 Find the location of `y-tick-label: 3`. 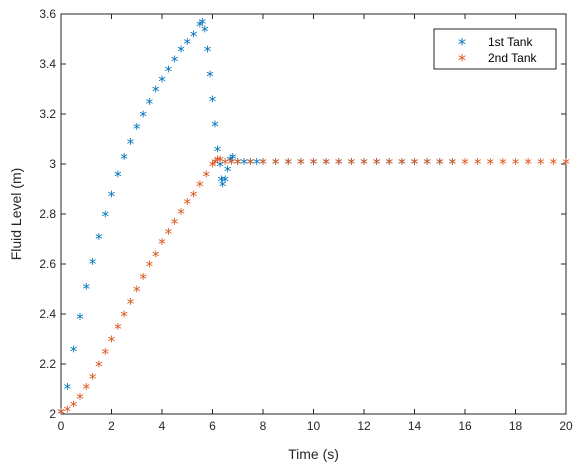

y-tick-label: 3 is located at coordinates (52, 164).